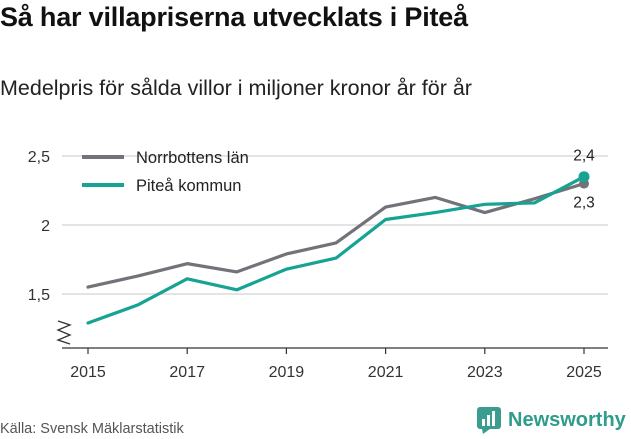  I want to click on legend-label-pitea: Piteå kommun, so click(188, 186).